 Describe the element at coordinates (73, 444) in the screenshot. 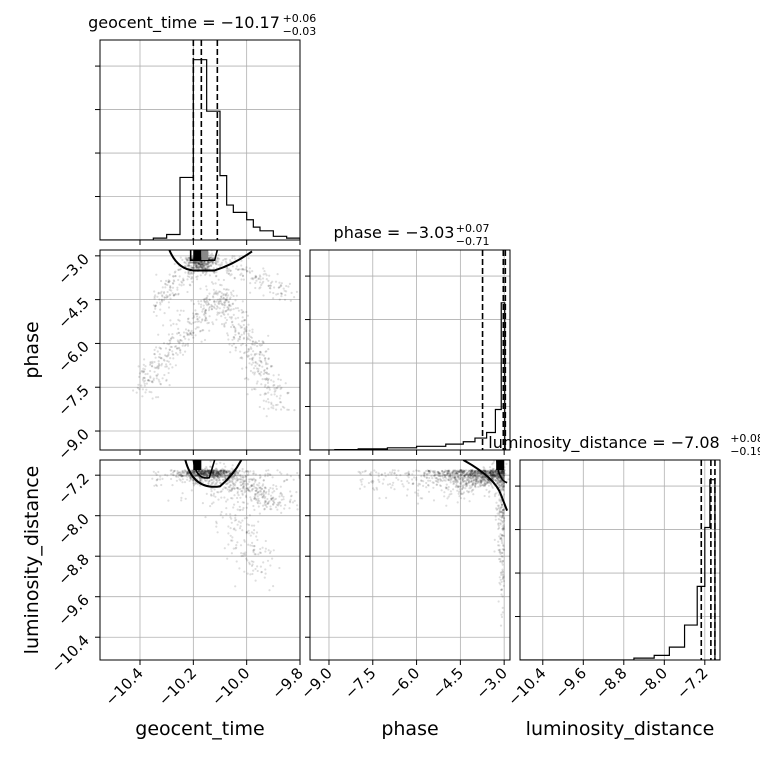

I see `tick-label-y: −9.0` at that location.